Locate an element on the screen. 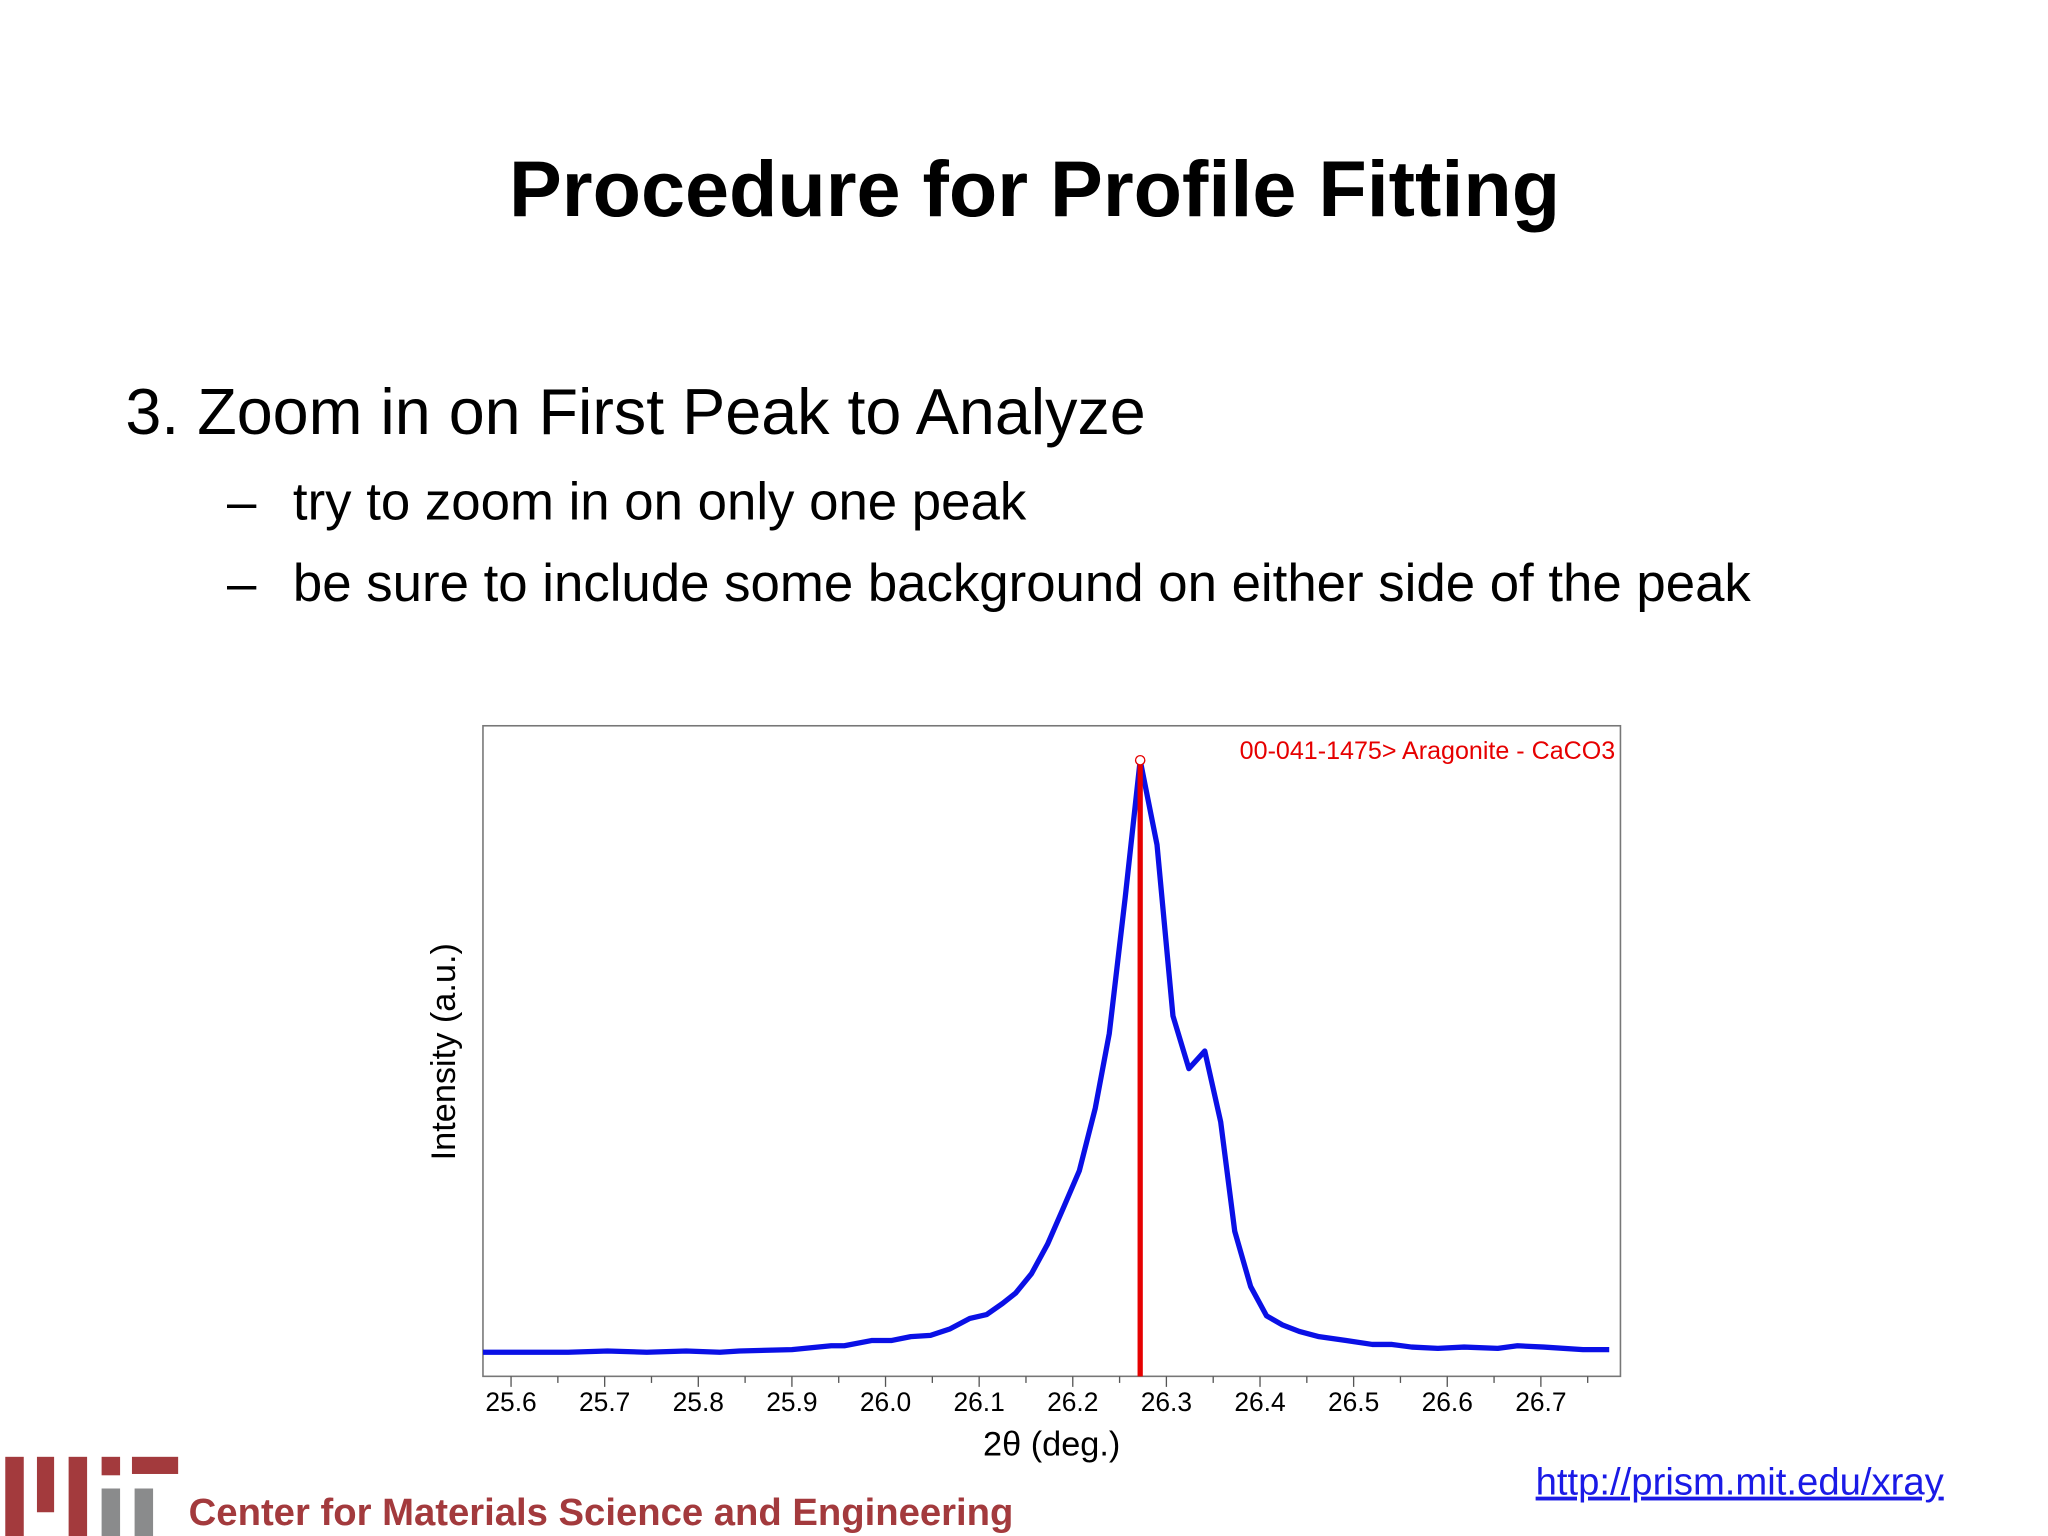  y-axis-label: Intensity (a.u.) is located at coordinates (444, 1051).